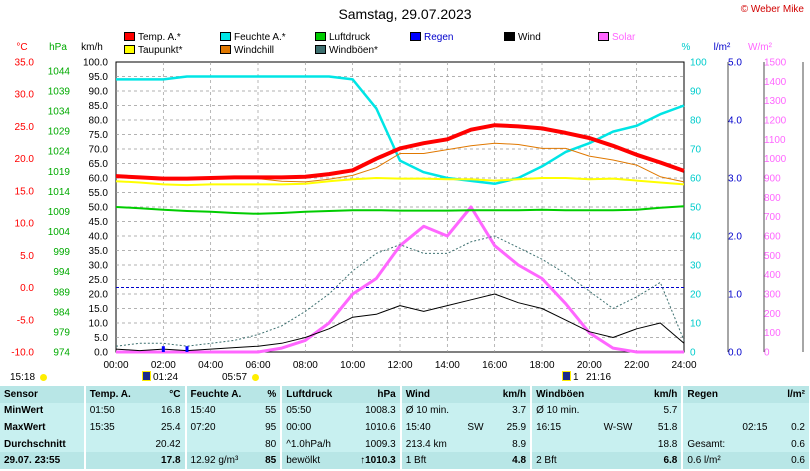  Describe the element at coordinates (42, 460) in the screenshot. I see `row-label: 29.07. 23:55` at that location.